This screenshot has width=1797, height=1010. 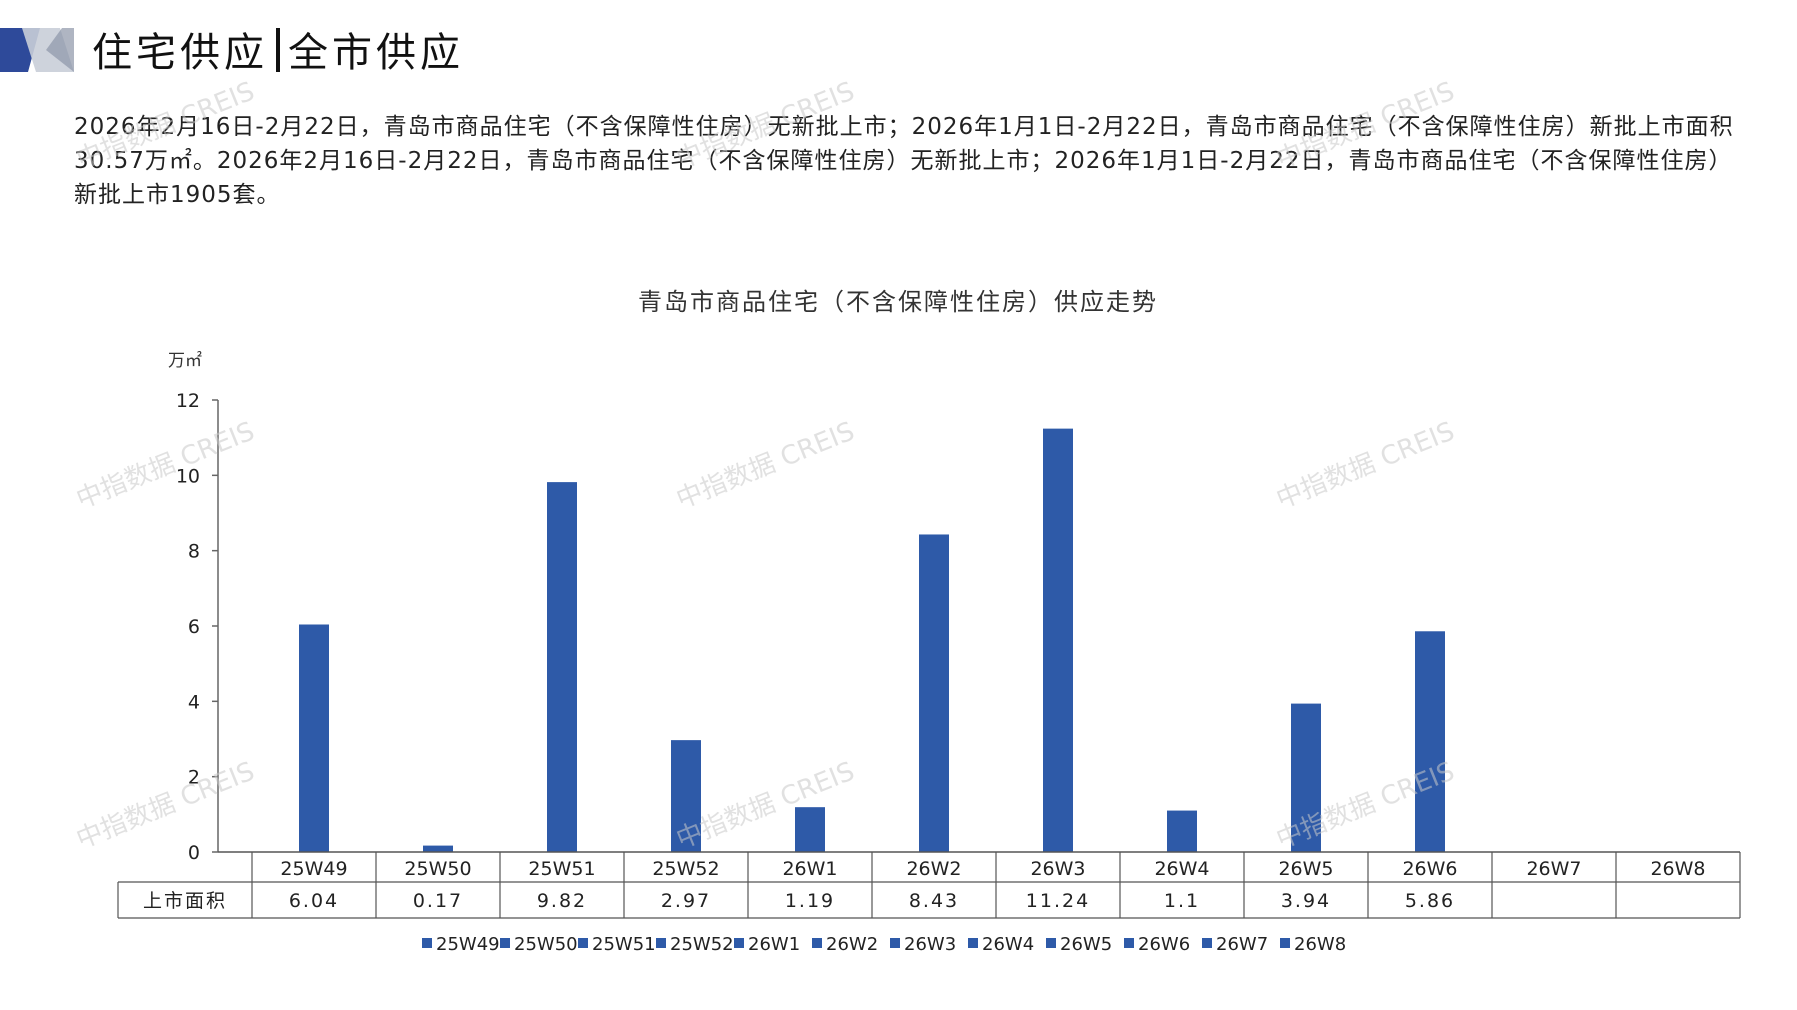 I want to click on y-tick-label: 2, so click(x=194, y=778).